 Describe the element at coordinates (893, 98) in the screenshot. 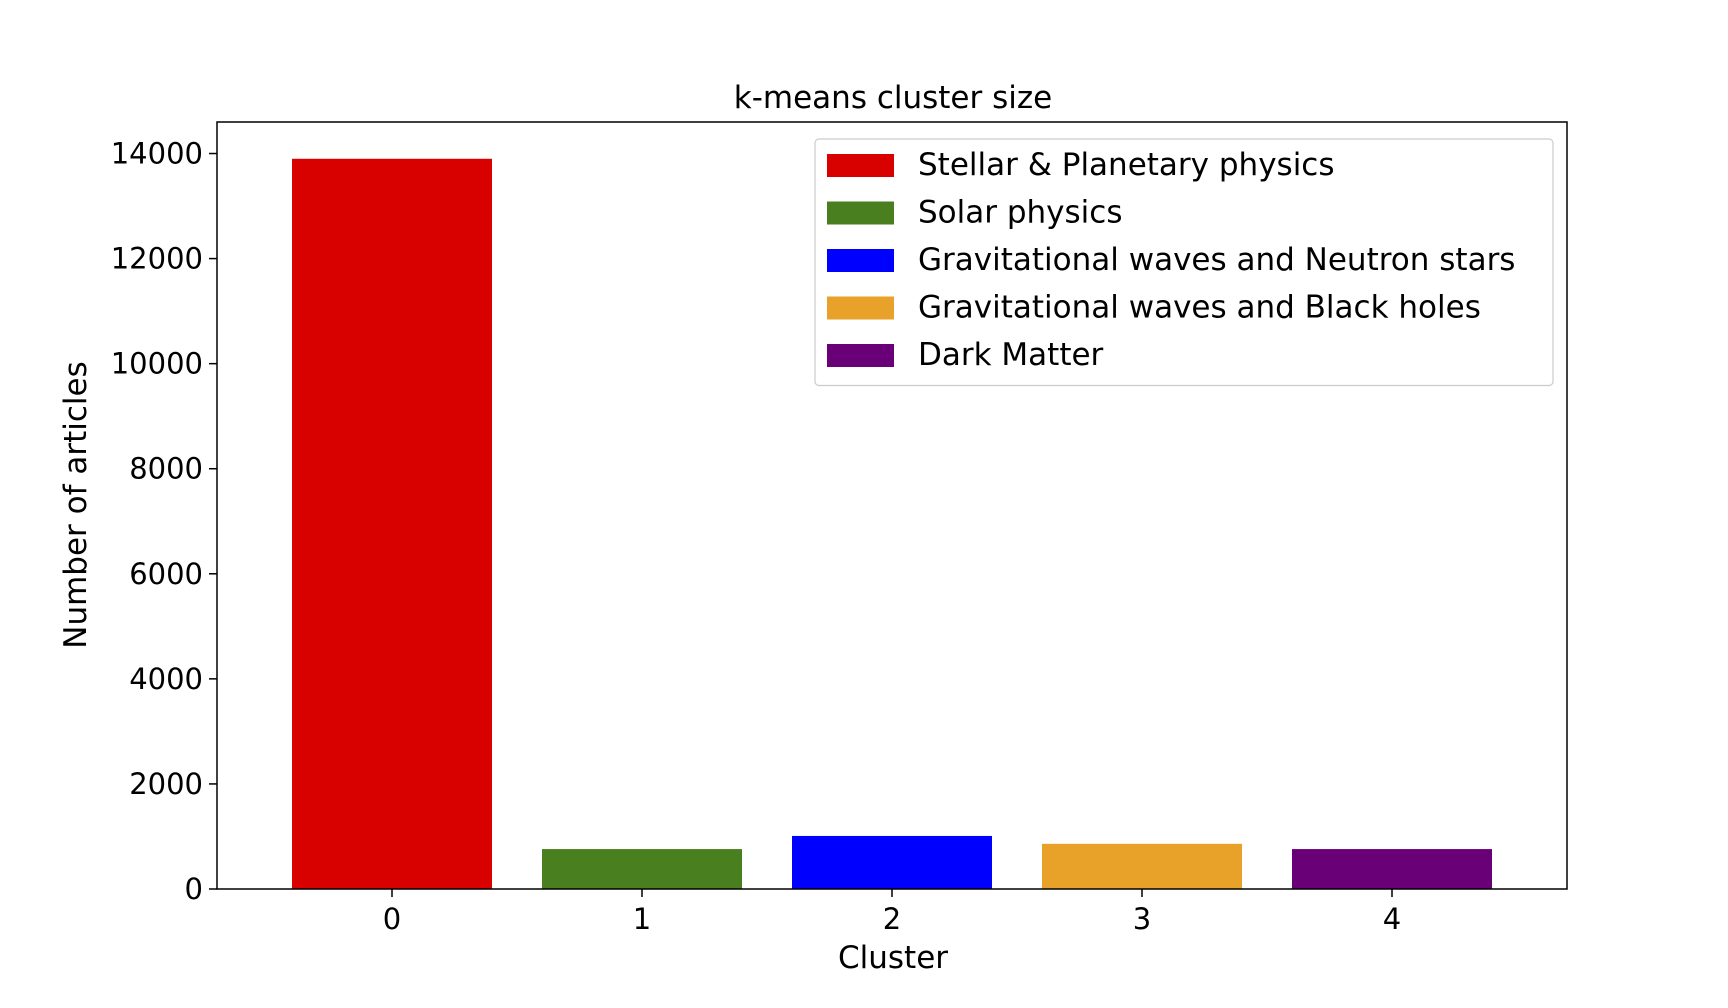

I see `chart-title: k-means cluster size` at that location.